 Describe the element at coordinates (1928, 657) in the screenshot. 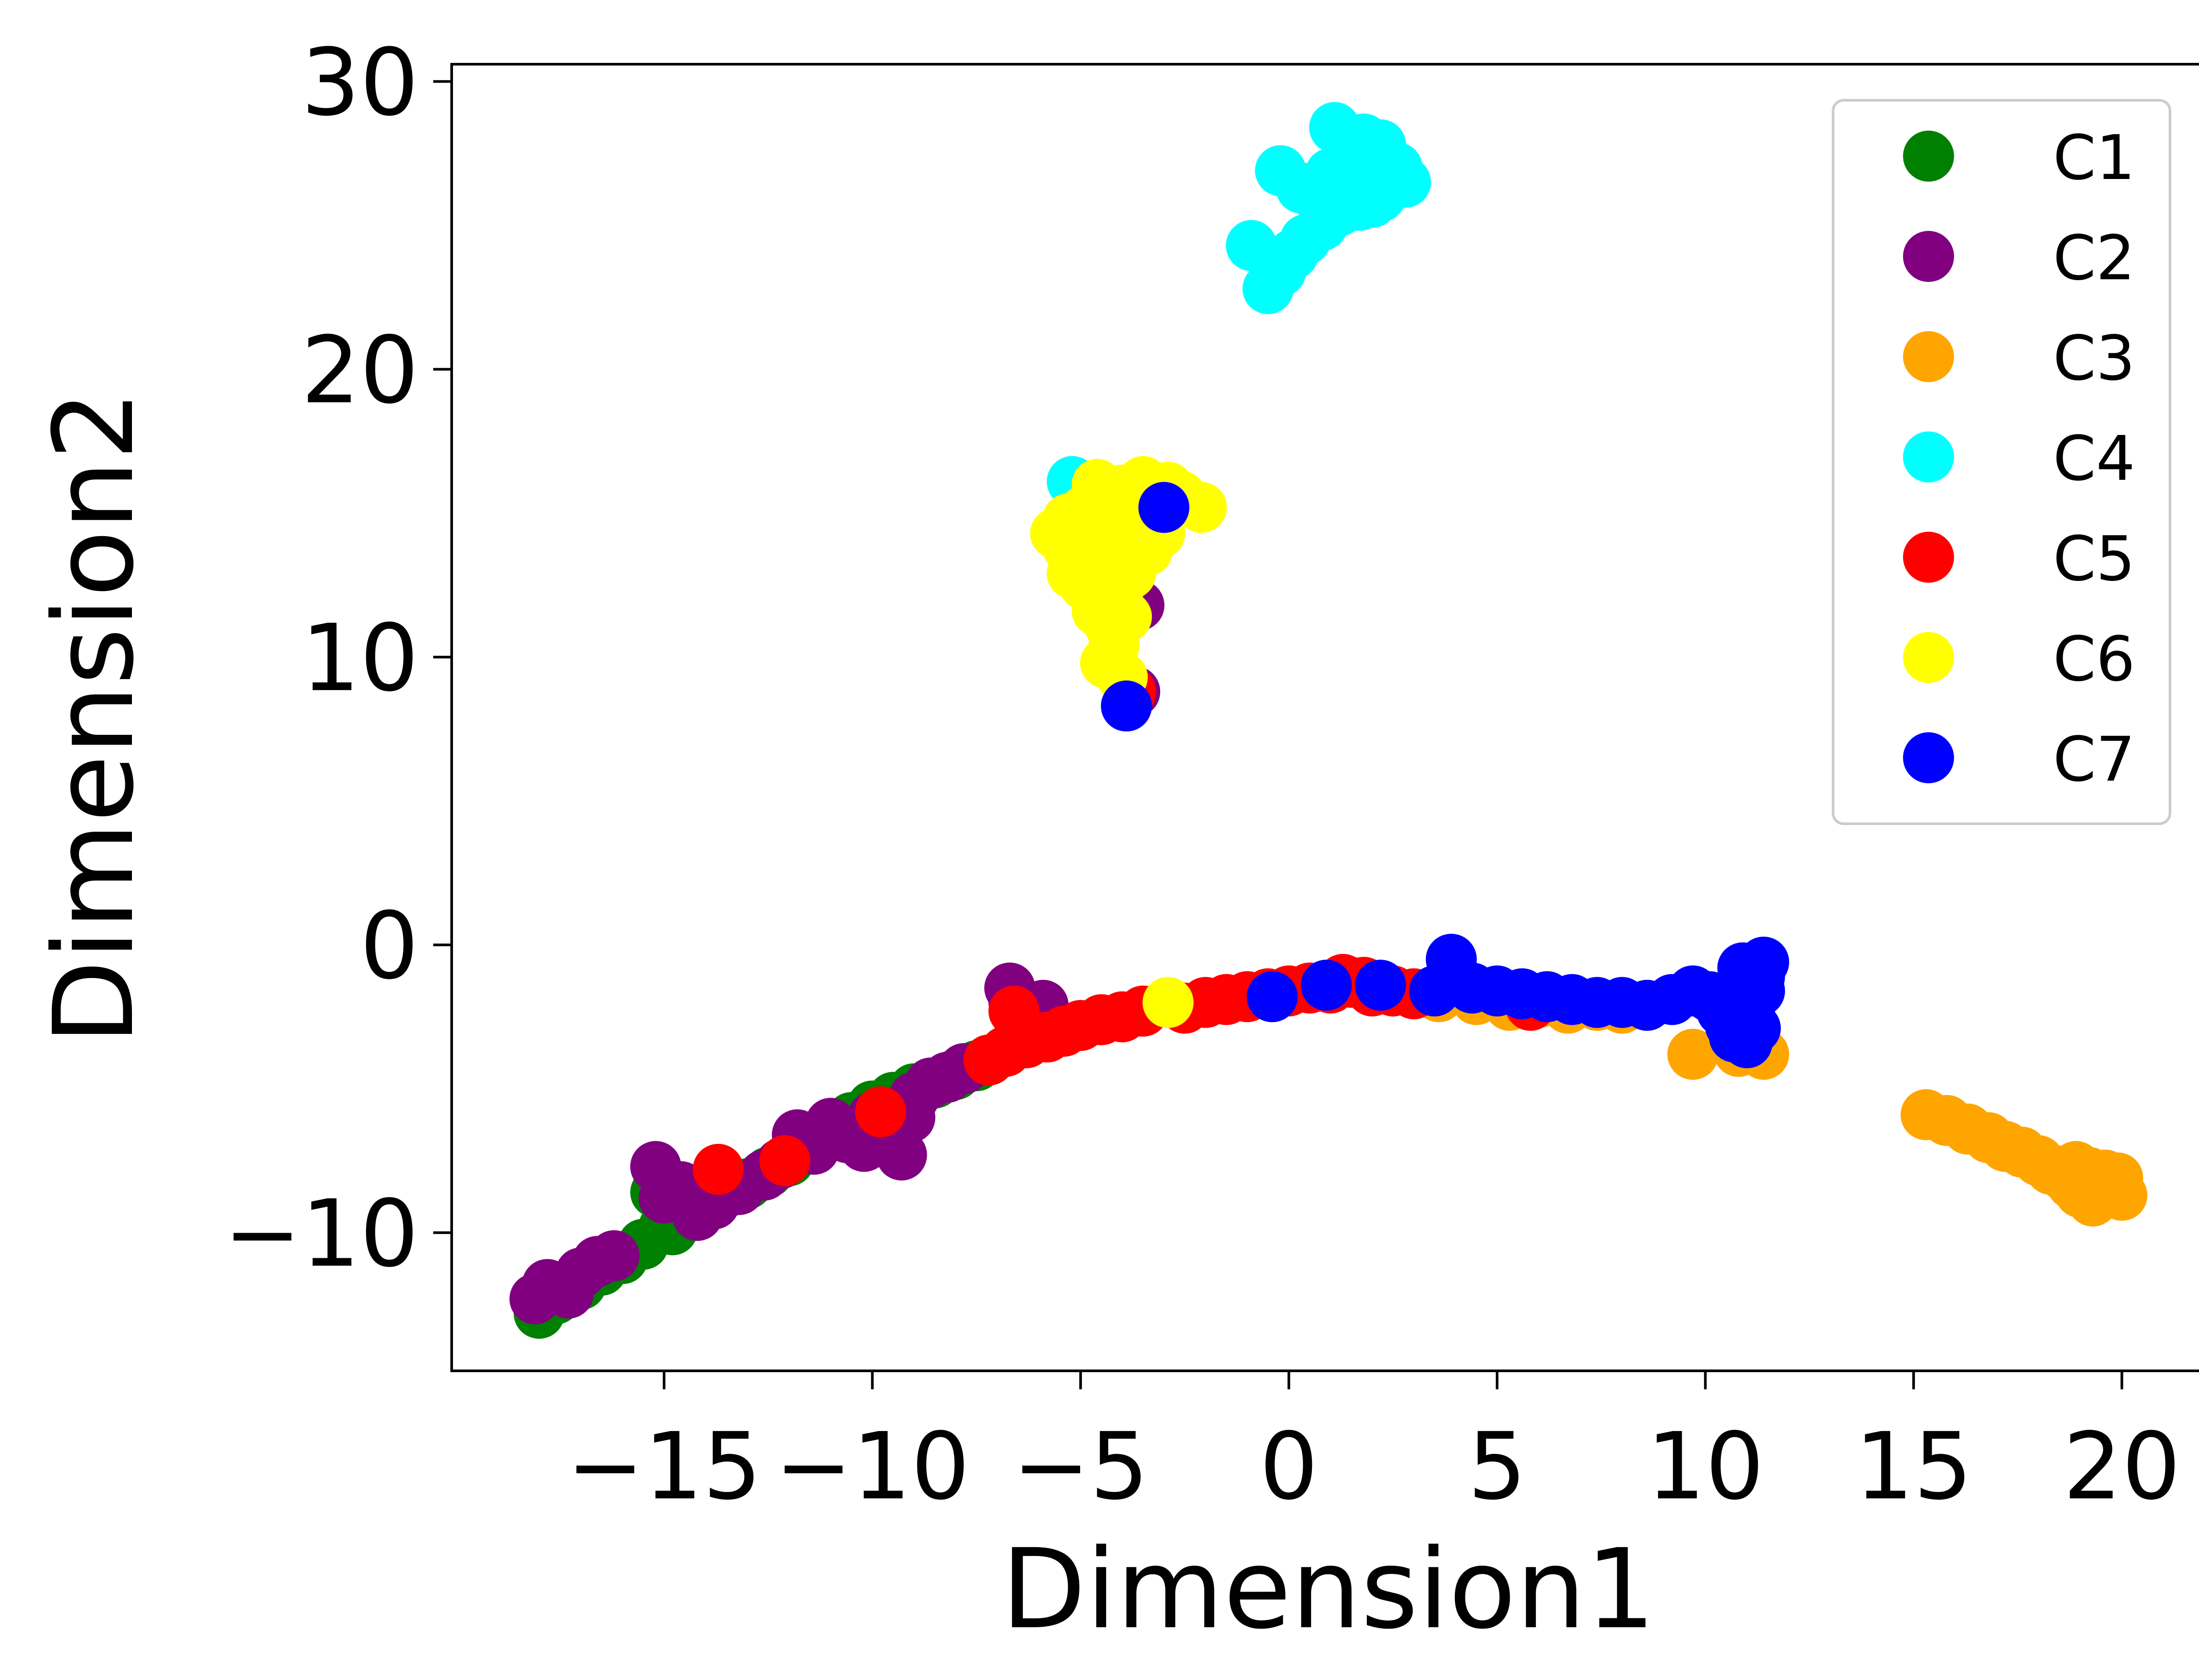

I see `legend-marker-c6` at that location.